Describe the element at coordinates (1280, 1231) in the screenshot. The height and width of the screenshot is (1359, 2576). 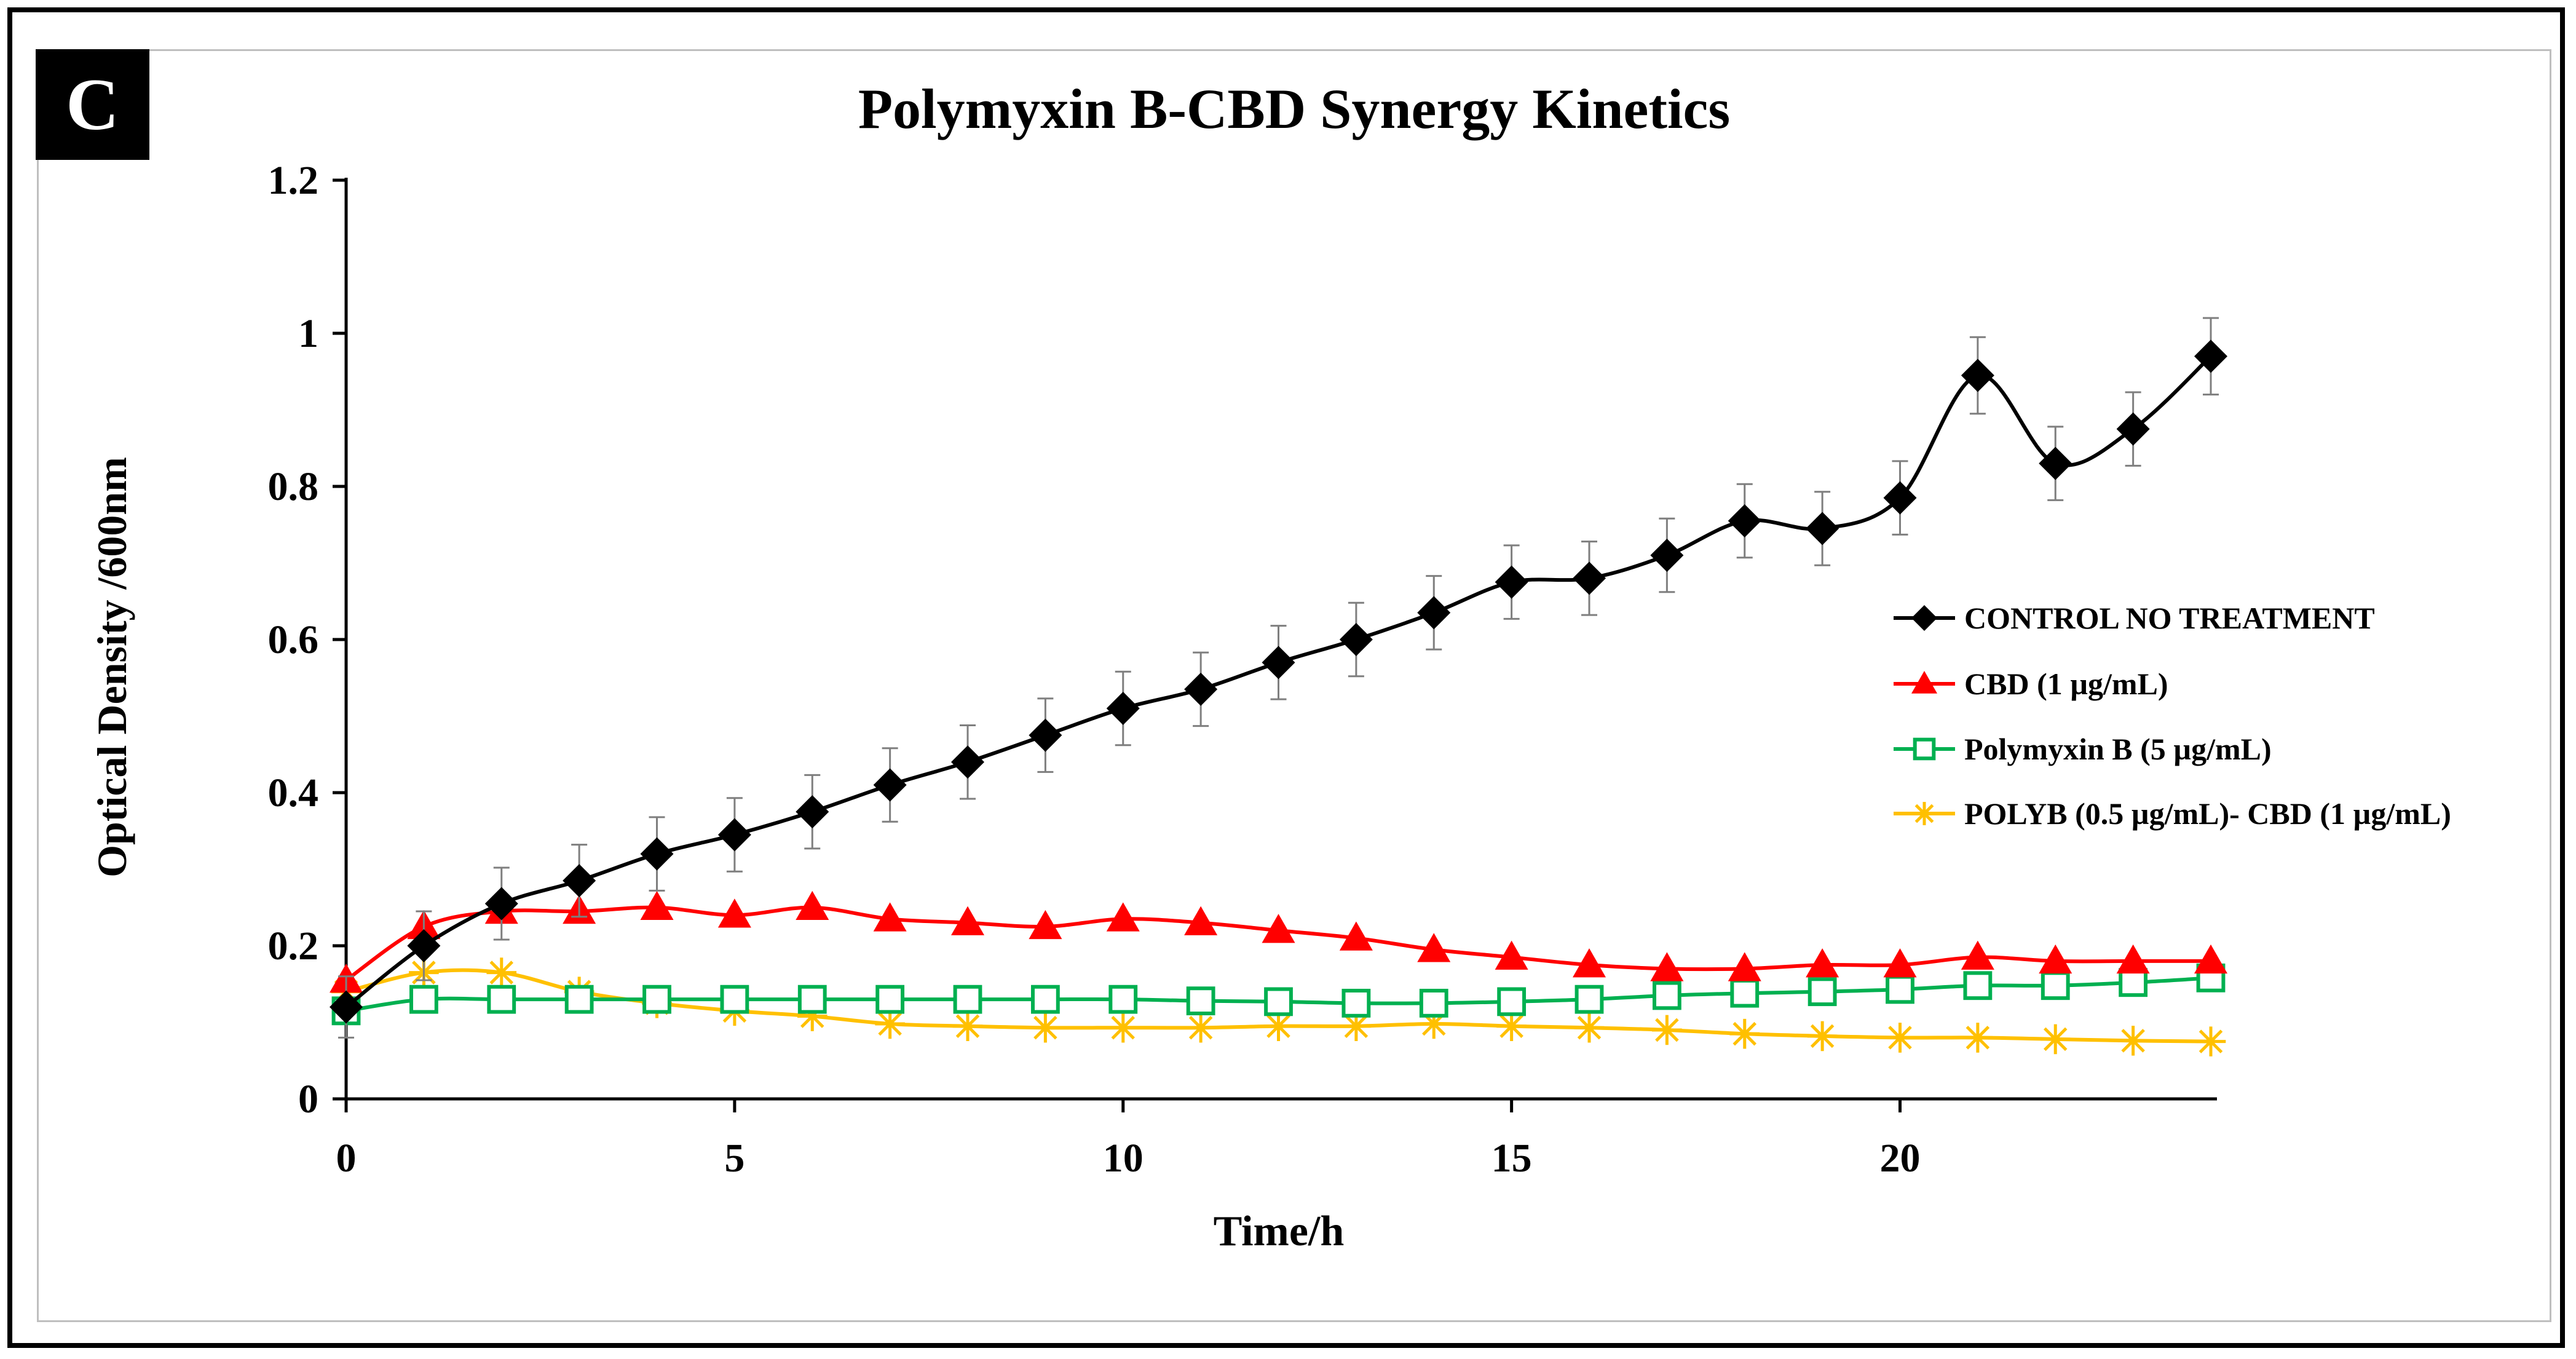
I see `x-axis-label: Time/h` at that location.